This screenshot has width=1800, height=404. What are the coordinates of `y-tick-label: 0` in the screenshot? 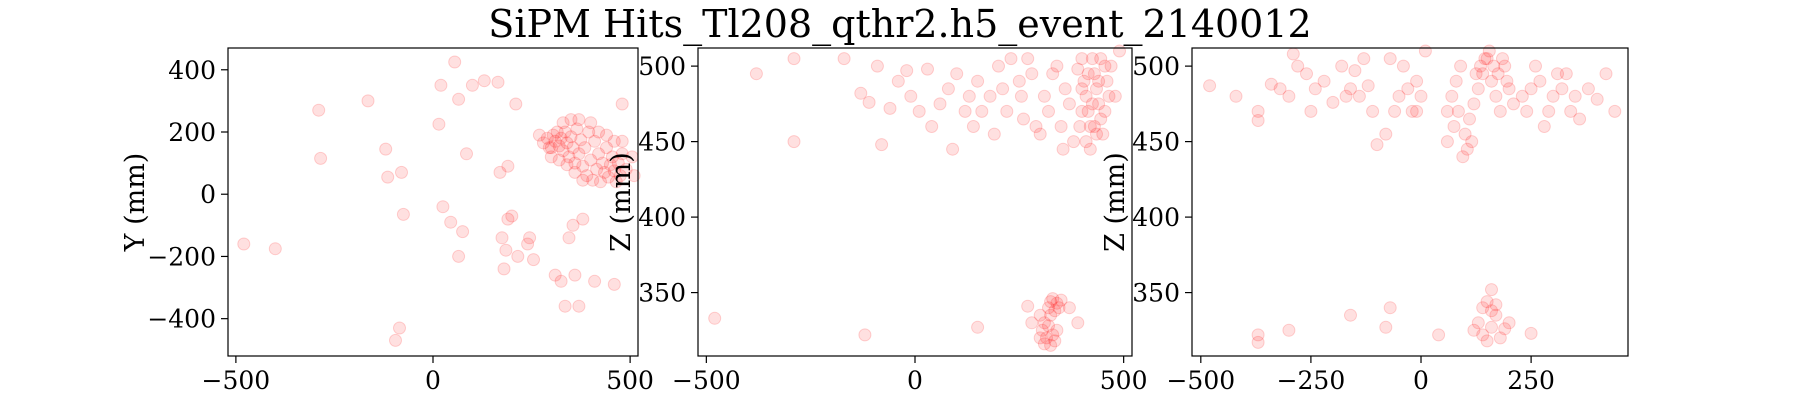 It's located at (208, 194).